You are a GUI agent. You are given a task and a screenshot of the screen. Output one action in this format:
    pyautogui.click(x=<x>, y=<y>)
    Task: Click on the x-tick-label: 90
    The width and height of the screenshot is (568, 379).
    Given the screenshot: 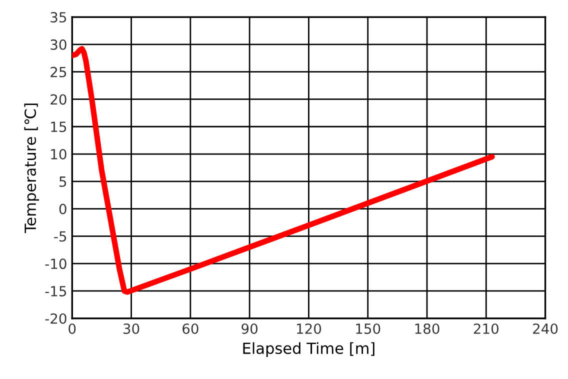 What is the action you would take?
    pyautogui.click(x=250, y=328)
    